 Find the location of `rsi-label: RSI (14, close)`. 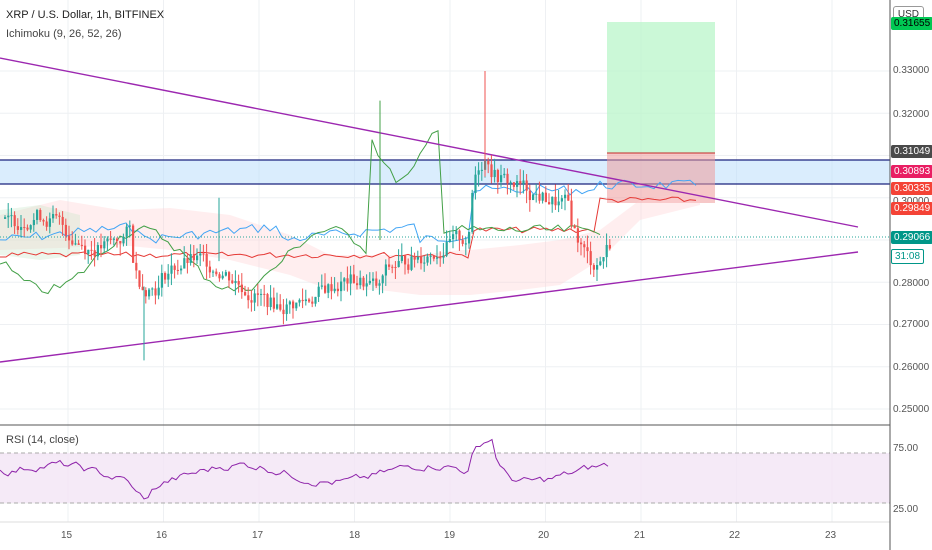

rsi-label: RSI (14, close) is located at coordinates (42, 440).